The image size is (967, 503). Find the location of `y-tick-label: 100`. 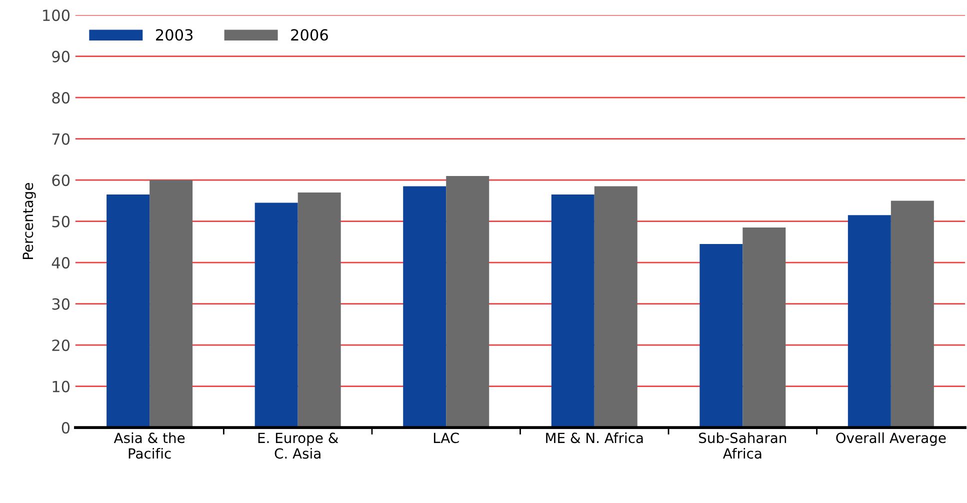

y-tick-label: 100 is located at coordinates (56, 16).